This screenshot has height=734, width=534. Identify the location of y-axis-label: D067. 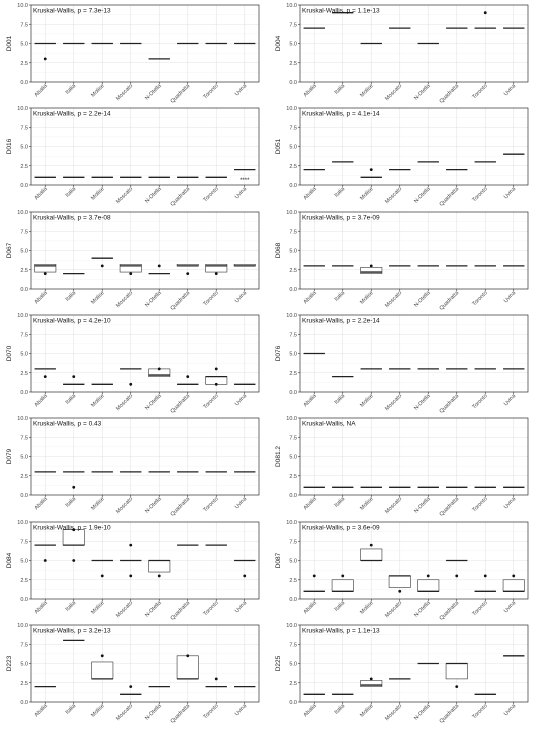
(9, 250).